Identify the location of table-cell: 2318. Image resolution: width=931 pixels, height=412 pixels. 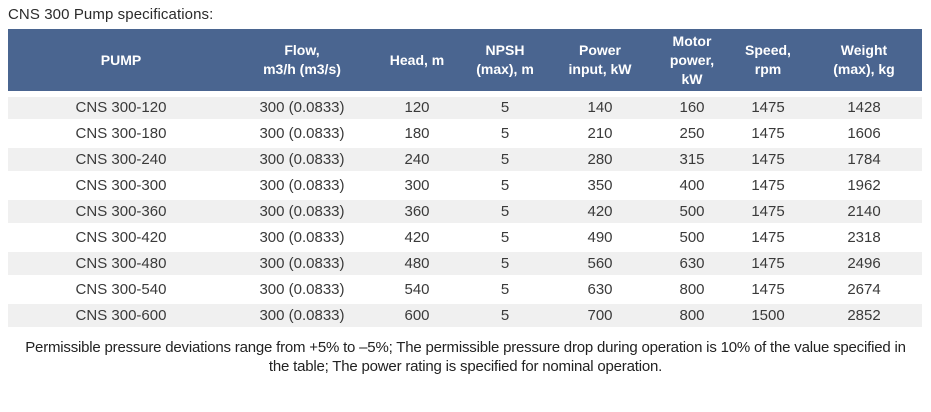
(864, 238).